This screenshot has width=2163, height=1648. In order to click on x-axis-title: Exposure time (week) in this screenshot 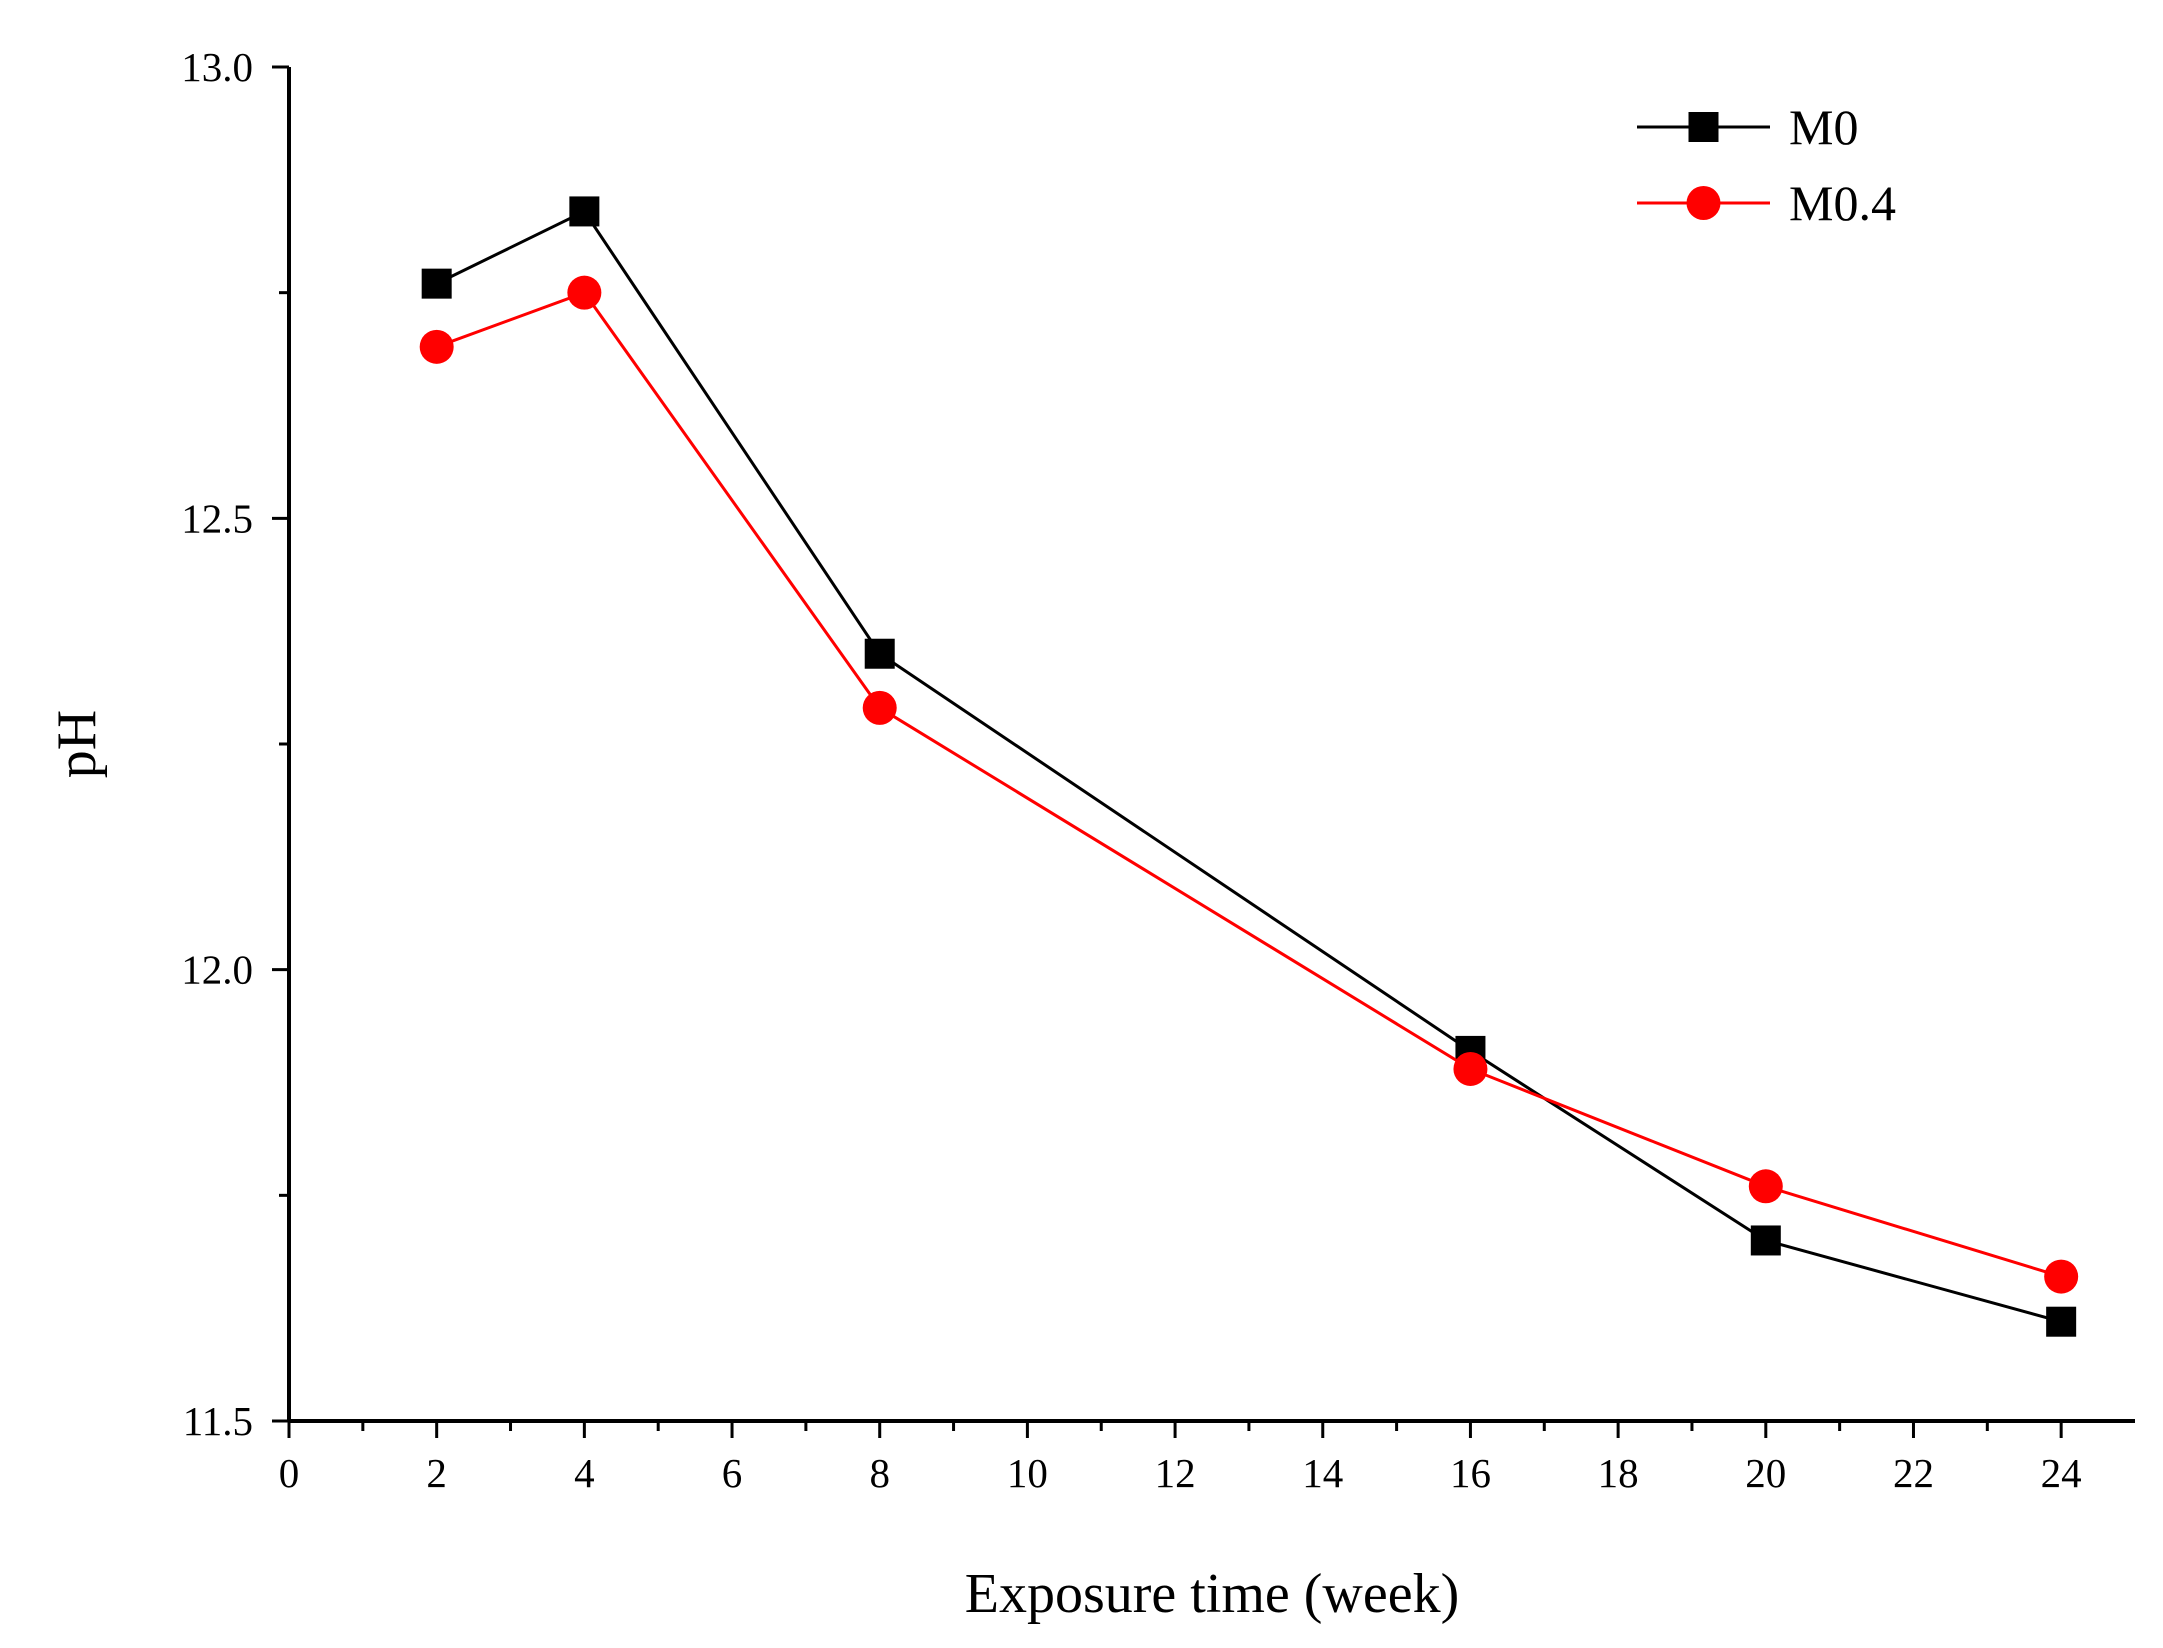, I will do `click(1212, 1594)`.